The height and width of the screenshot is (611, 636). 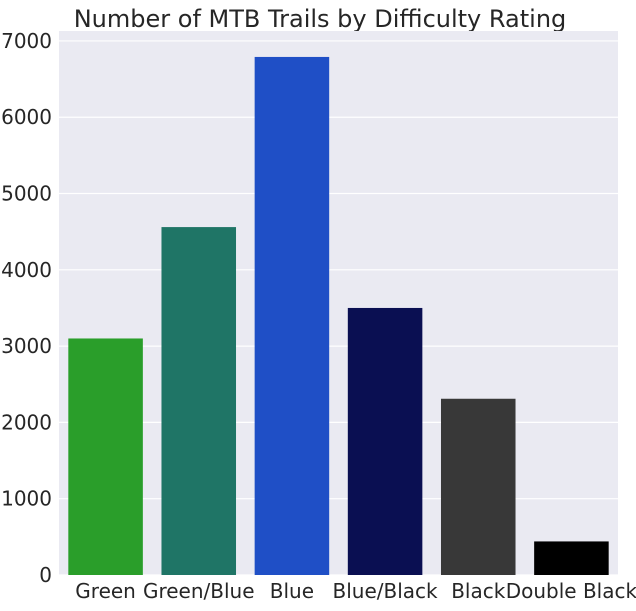 I want to click on y-tick-label: 6000, so click(x=26, y=117).